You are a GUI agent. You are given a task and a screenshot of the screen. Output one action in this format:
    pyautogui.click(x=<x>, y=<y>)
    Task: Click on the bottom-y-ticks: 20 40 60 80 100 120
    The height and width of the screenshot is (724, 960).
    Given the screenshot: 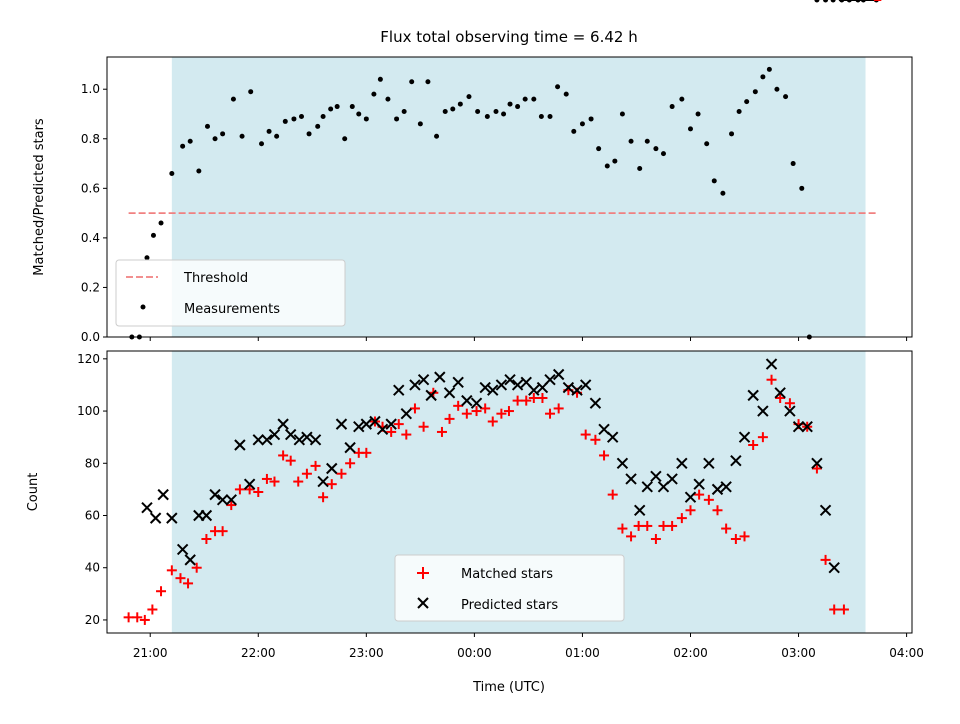 What is the action you would take?
    pyautogui.click(x=92, y=489)
    